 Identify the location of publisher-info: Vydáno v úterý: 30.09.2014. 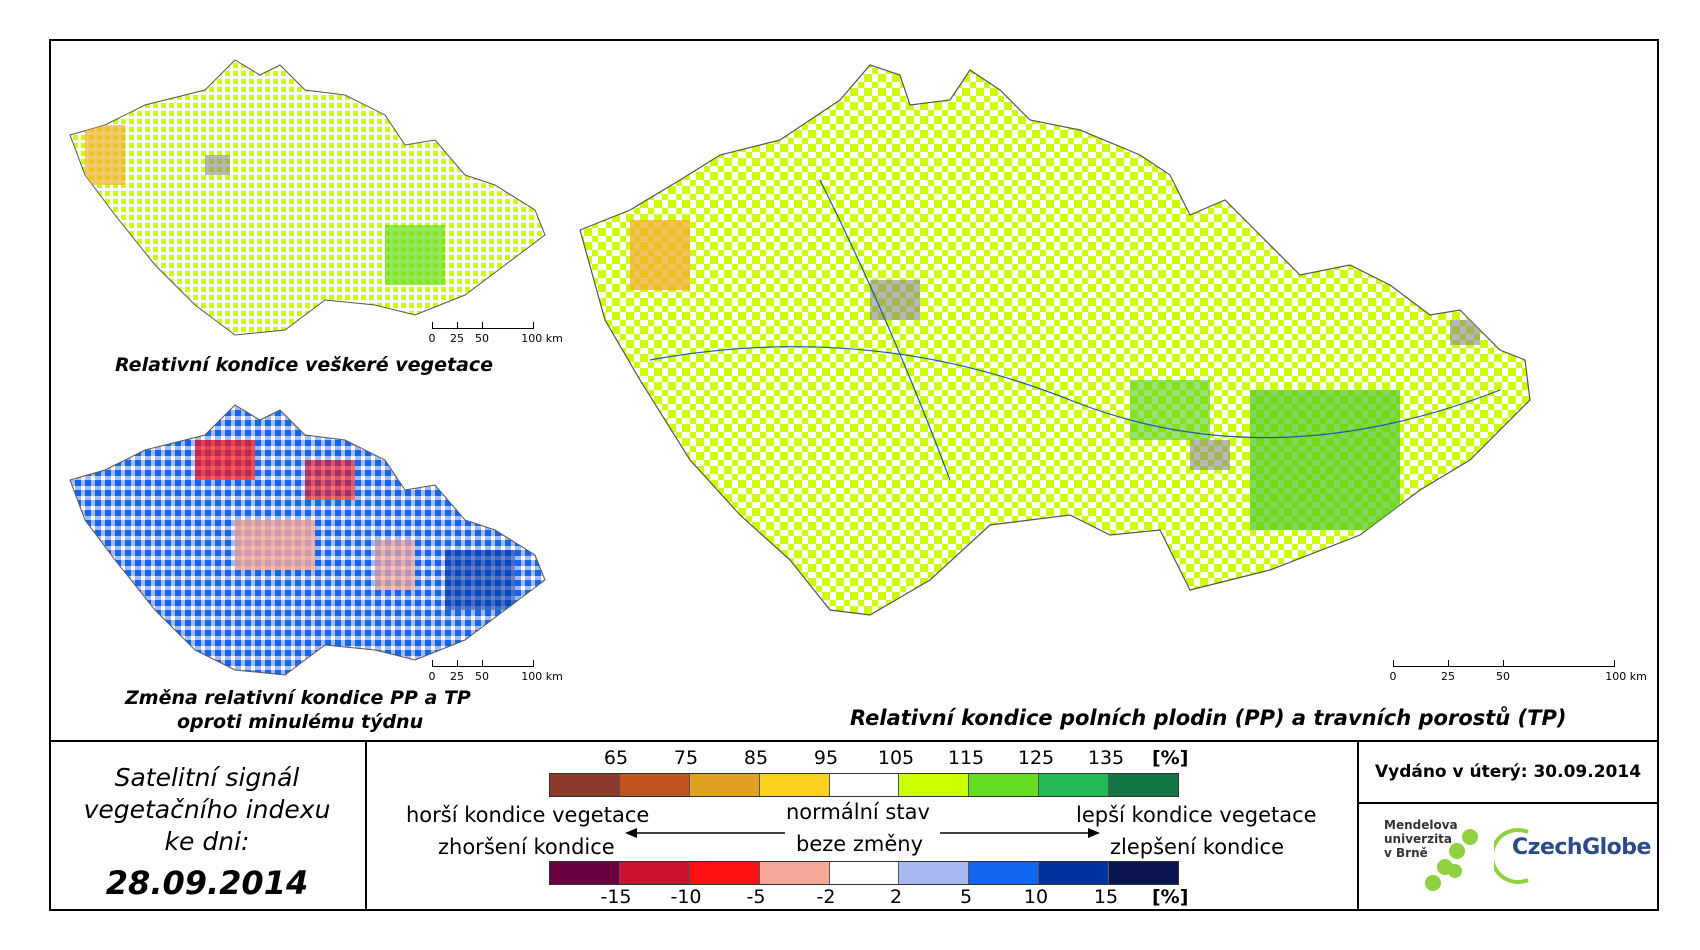
(1507, 826).